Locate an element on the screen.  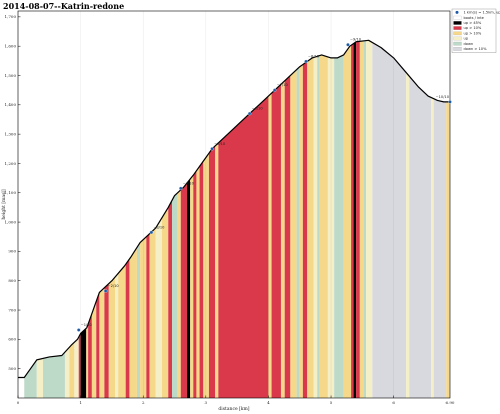
waypoint-label: ~9/10 is located at coordinates (356, 40).